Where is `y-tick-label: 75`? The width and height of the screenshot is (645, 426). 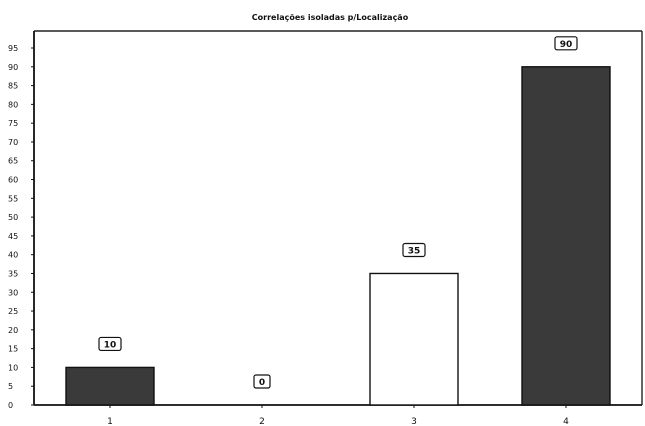 y-tick-label: 75 is located at coordinates (13, 123).